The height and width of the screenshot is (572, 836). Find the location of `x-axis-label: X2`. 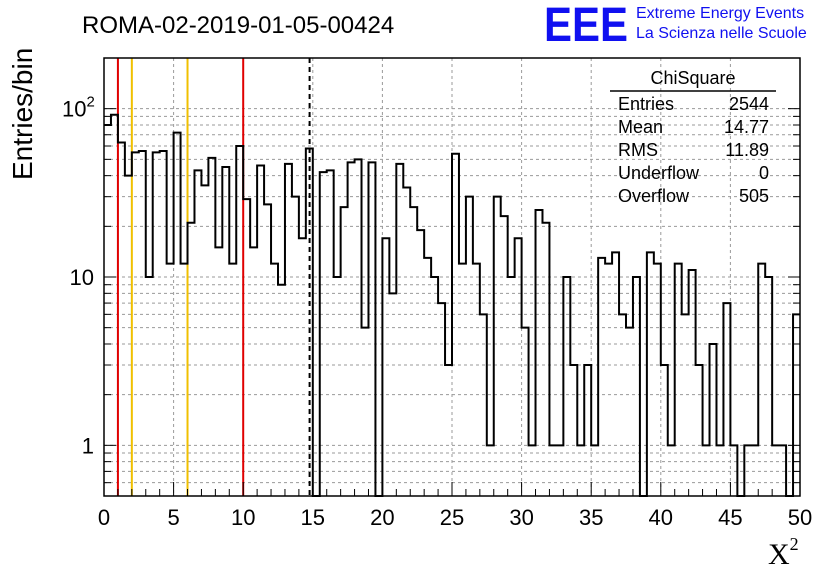

x-axis-label: X2 is located at coordinates (783, 552).